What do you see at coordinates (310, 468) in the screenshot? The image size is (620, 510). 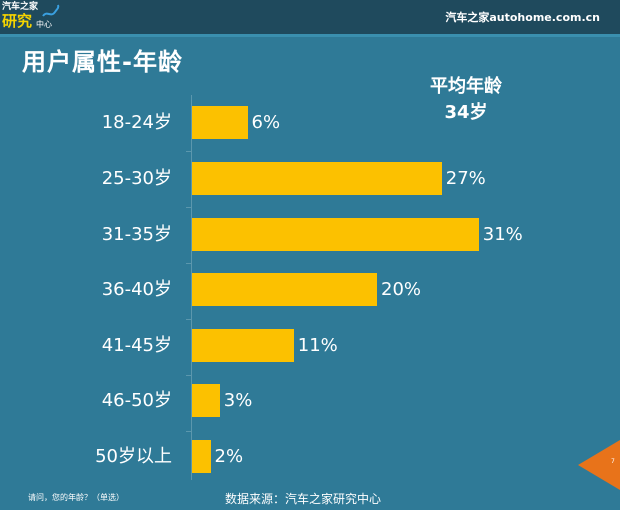 I see `bar-row: 50岁以上 2%` at bounding box center [310, 468].